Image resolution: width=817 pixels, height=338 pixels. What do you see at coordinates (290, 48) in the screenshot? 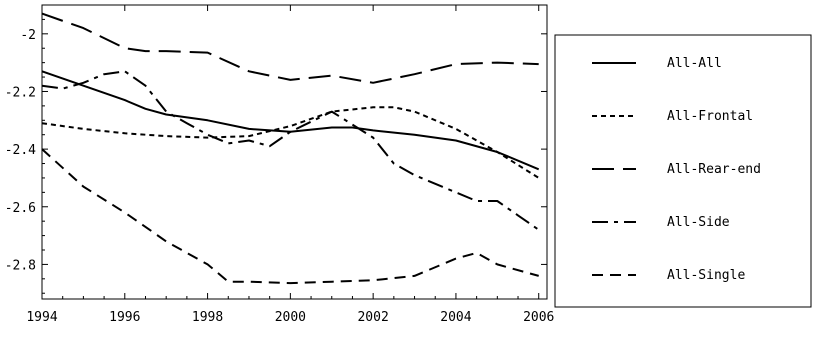
I see `series-line-all-rear-end` at bounding box center [290, 48].